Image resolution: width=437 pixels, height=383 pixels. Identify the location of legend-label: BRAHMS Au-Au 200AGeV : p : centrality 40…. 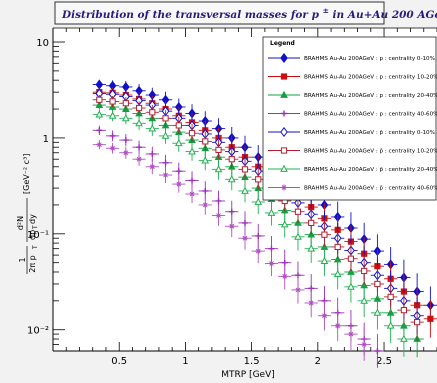
(370, 115).